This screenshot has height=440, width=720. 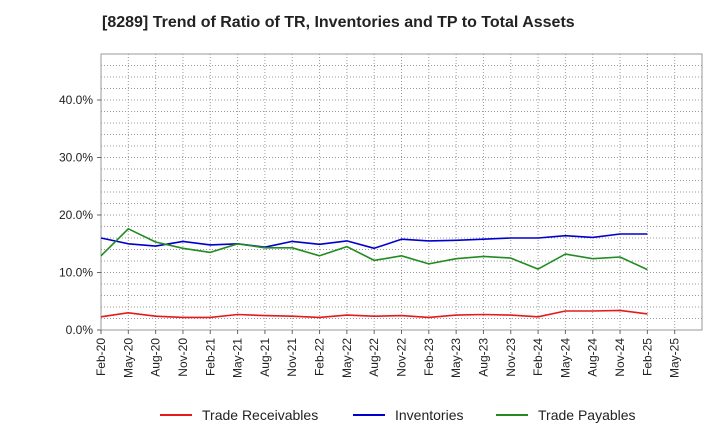 What do you see at coordinates (456, 358) in the screenshot?
I see `x-tick-label: May-23` at bounding box center [456, 358].